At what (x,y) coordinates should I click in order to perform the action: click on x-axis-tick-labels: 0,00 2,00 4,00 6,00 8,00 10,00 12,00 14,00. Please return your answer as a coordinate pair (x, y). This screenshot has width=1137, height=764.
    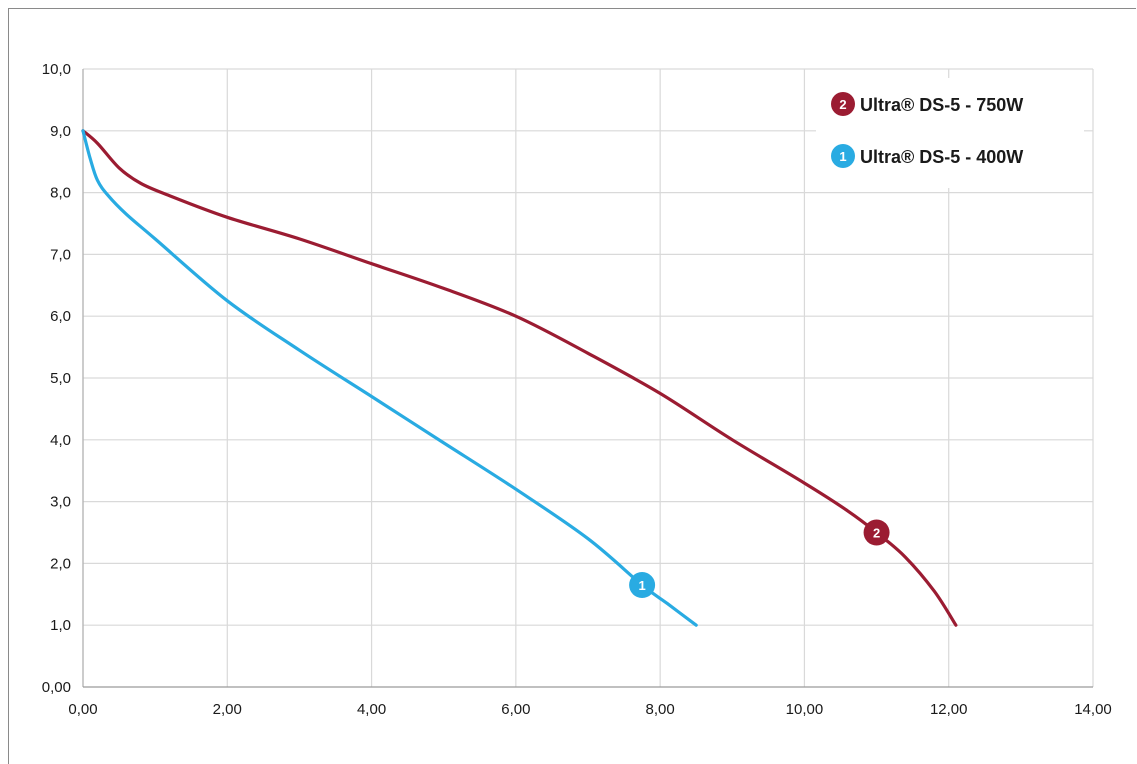
    Looking at the image, I should click on (589, 709).